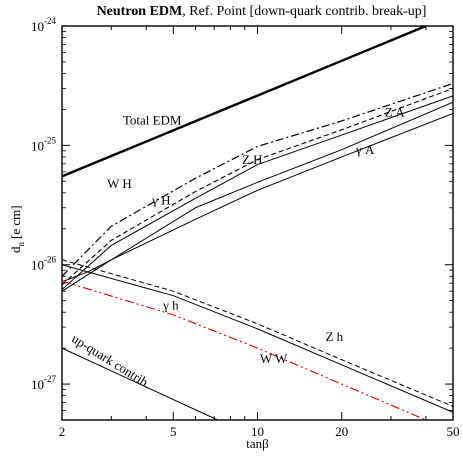 The height and width of the screenshot is (457, 463). What do you see at coordinates (257, 431) in the screenshot?
I see `x-tick-label: 10` at bounding box center [257, 431].